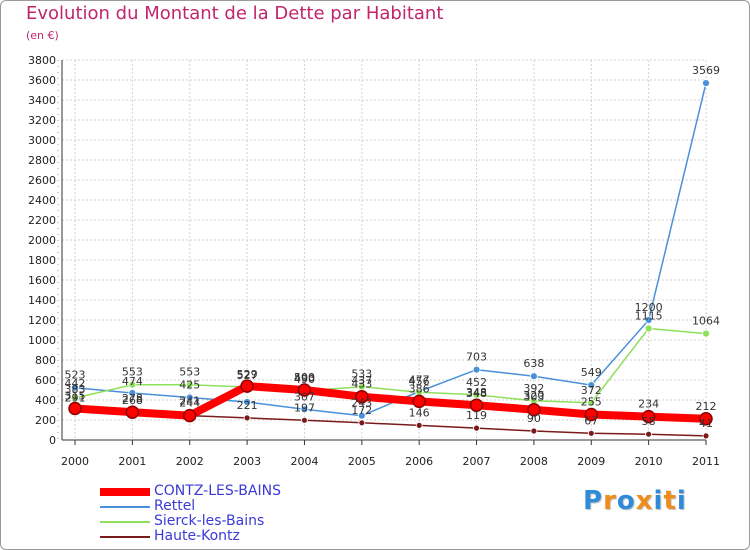  What do you see at coordinates (42, 120) in the screenshot?
I see `y-tick-label: 3200` at bounding box center [42, 120].